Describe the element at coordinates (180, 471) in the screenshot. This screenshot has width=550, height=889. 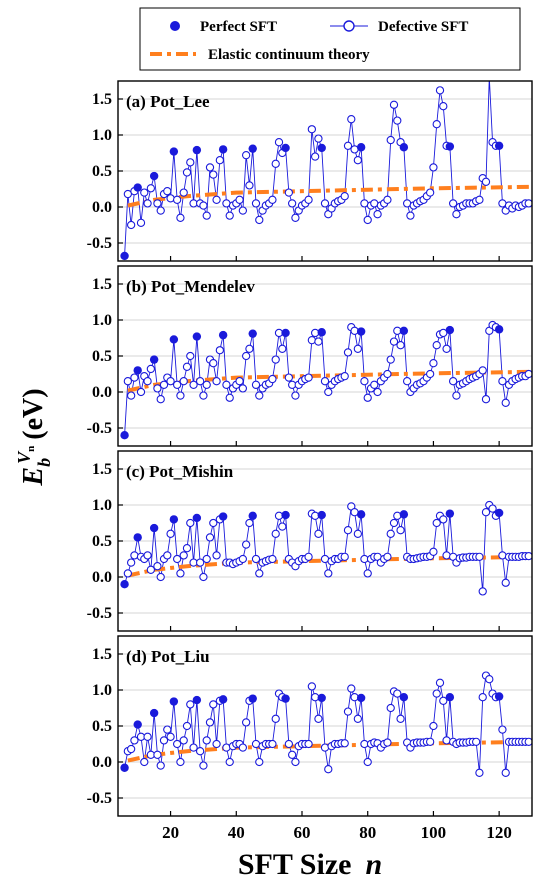
I see `panel-label: (c) Pot_Mishin` at that location.